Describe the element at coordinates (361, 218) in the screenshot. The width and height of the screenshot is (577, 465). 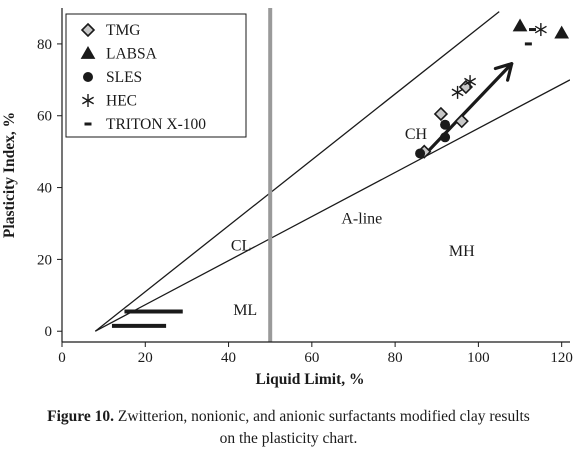
I see `region-label-a-line: A-line` at that location.